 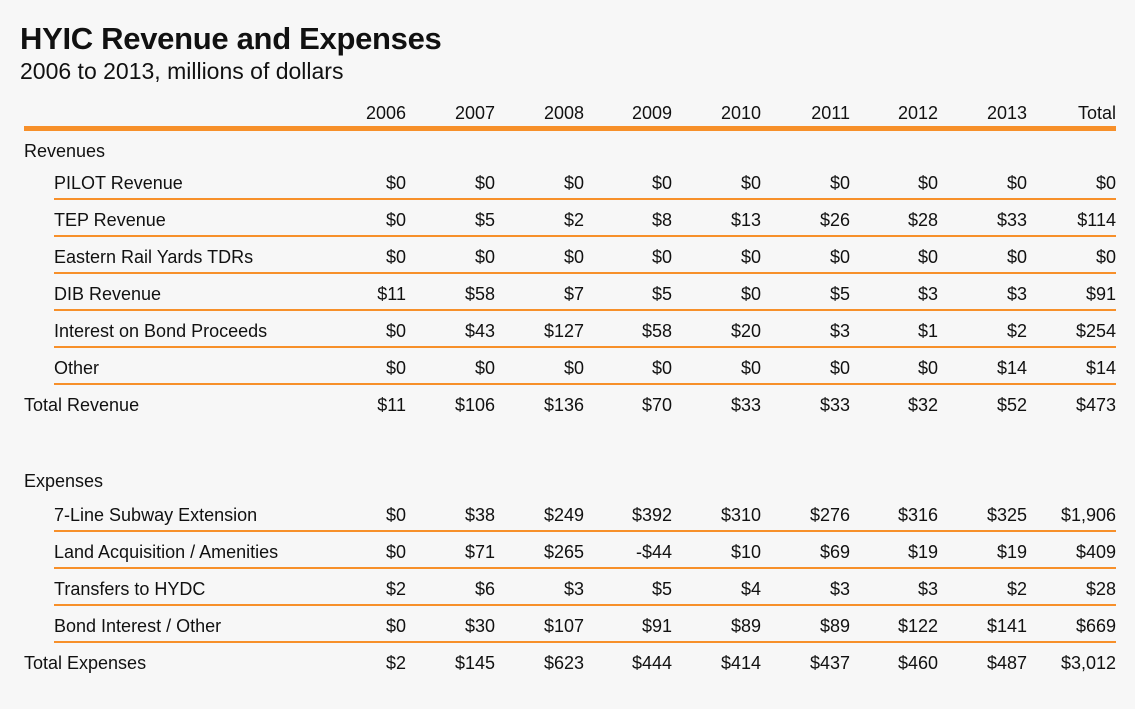 What do you see at coordinates (570, 478) in the screenshot?
I see `section-heading: Expenses` at bounding box center [570, 478].